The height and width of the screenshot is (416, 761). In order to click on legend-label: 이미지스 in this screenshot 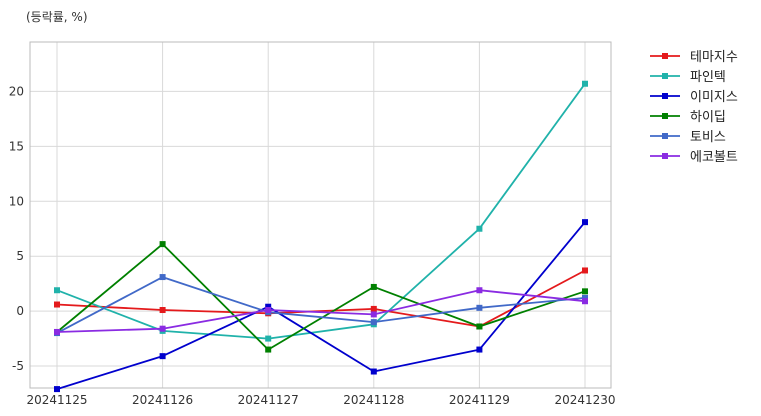, I will do `click(714, 97)`.